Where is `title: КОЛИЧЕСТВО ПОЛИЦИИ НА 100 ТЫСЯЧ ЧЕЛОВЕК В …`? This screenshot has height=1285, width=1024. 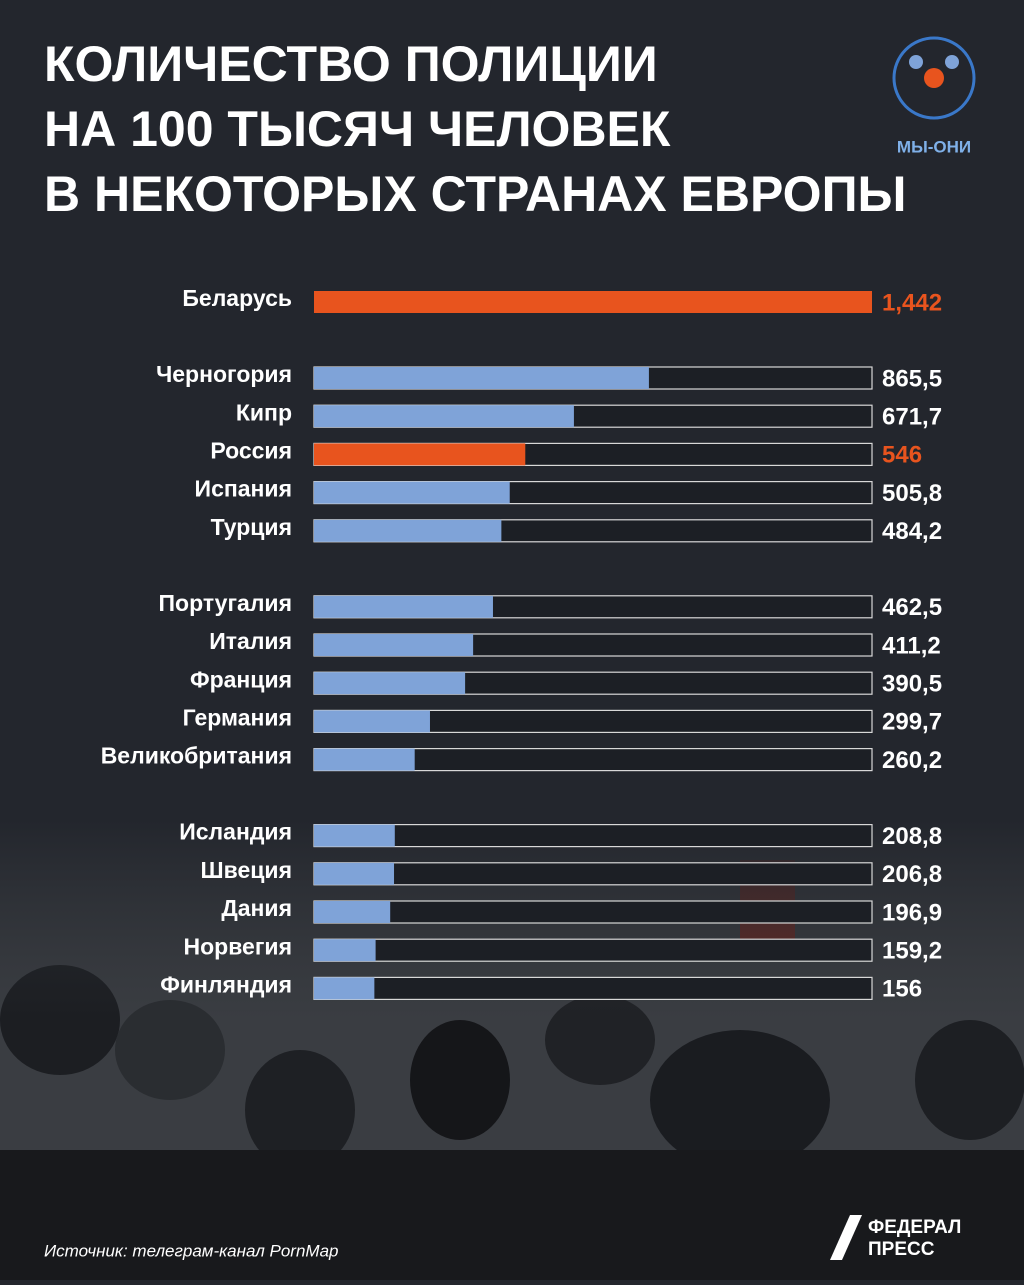
title: КОЛИЧЕСТВО ПОЛИЦИИ НА 100 ТЫСЯЧ ЧЕЛОВЕК В … is located at coordinates (475, 129).